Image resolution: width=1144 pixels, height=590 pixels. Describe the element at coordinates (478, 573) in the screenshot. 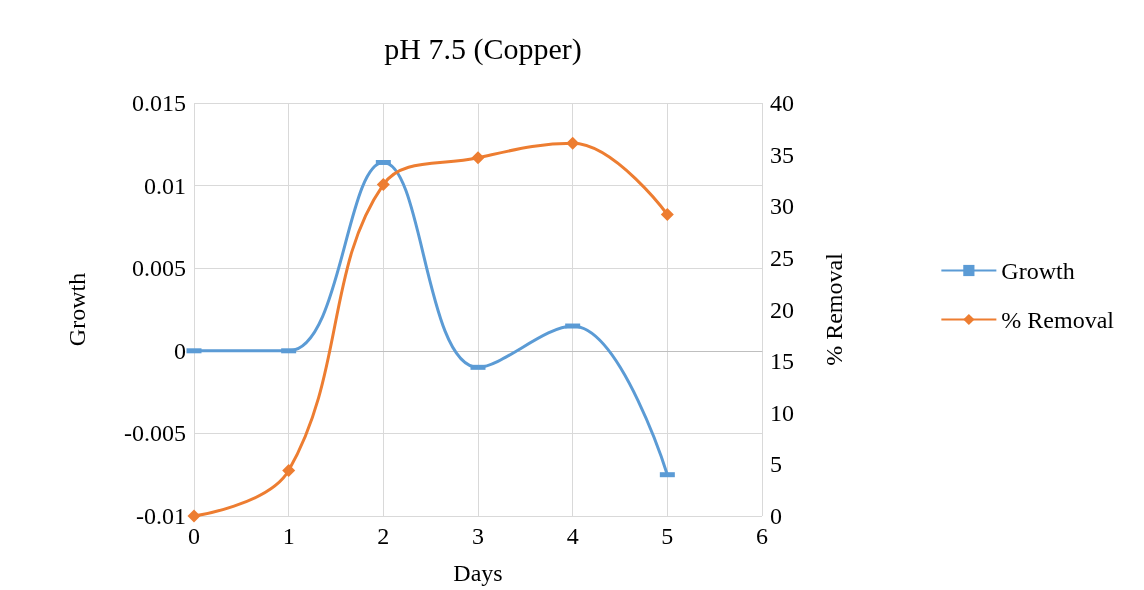

I see `x-axis-title: Days` at that location.